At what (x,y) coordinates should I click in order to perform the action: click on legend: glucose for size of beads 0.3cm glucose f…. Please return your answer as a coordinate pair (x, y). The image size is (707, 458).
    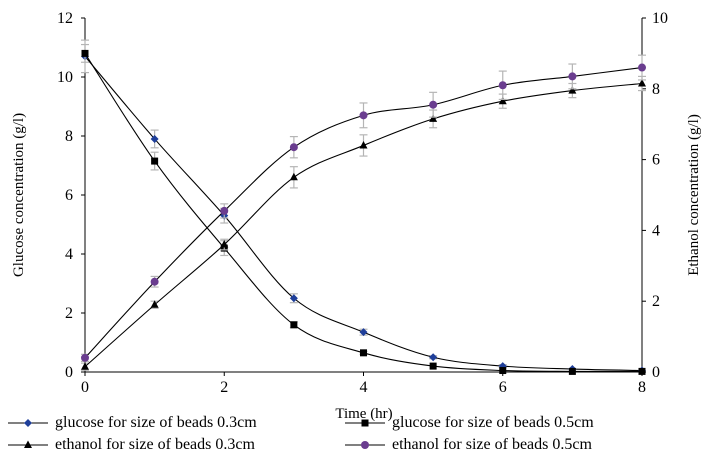
    Looking at the image, I should click on (301, 433).